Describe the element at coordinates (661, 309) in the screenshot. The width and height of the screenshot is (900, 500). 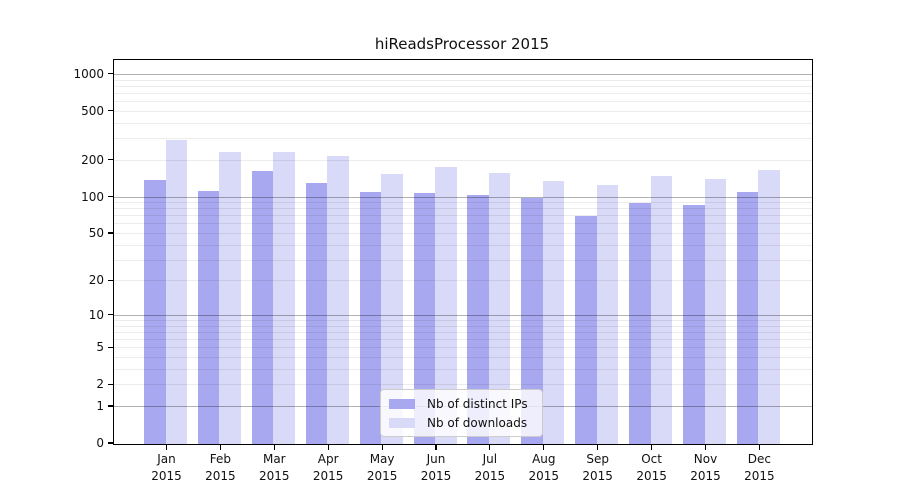
I see `bar-oct-downloads` at that location.